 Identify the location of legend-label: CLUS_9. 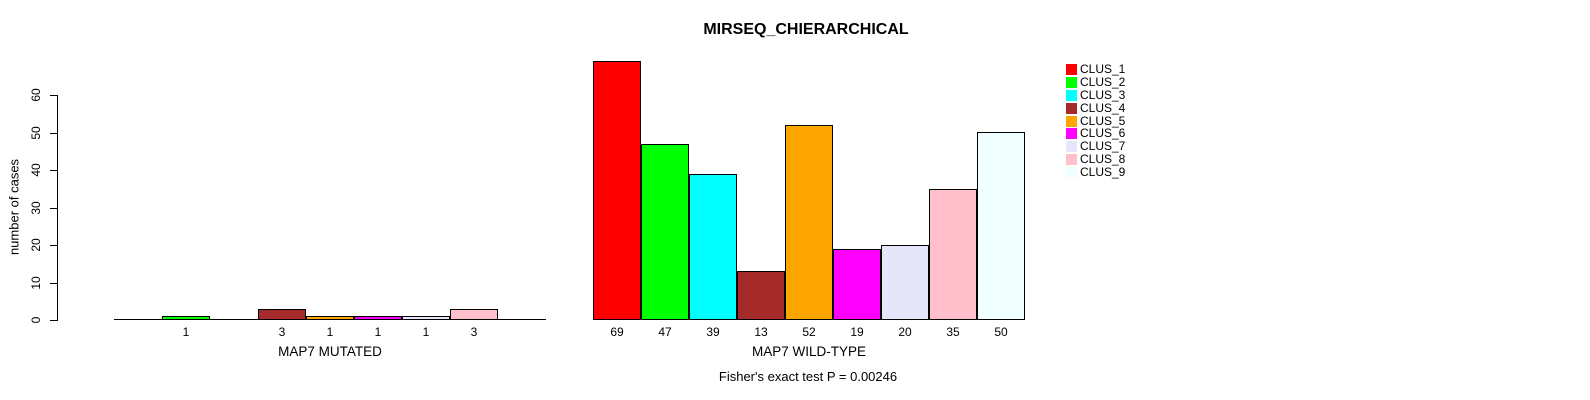
(1103, 172).